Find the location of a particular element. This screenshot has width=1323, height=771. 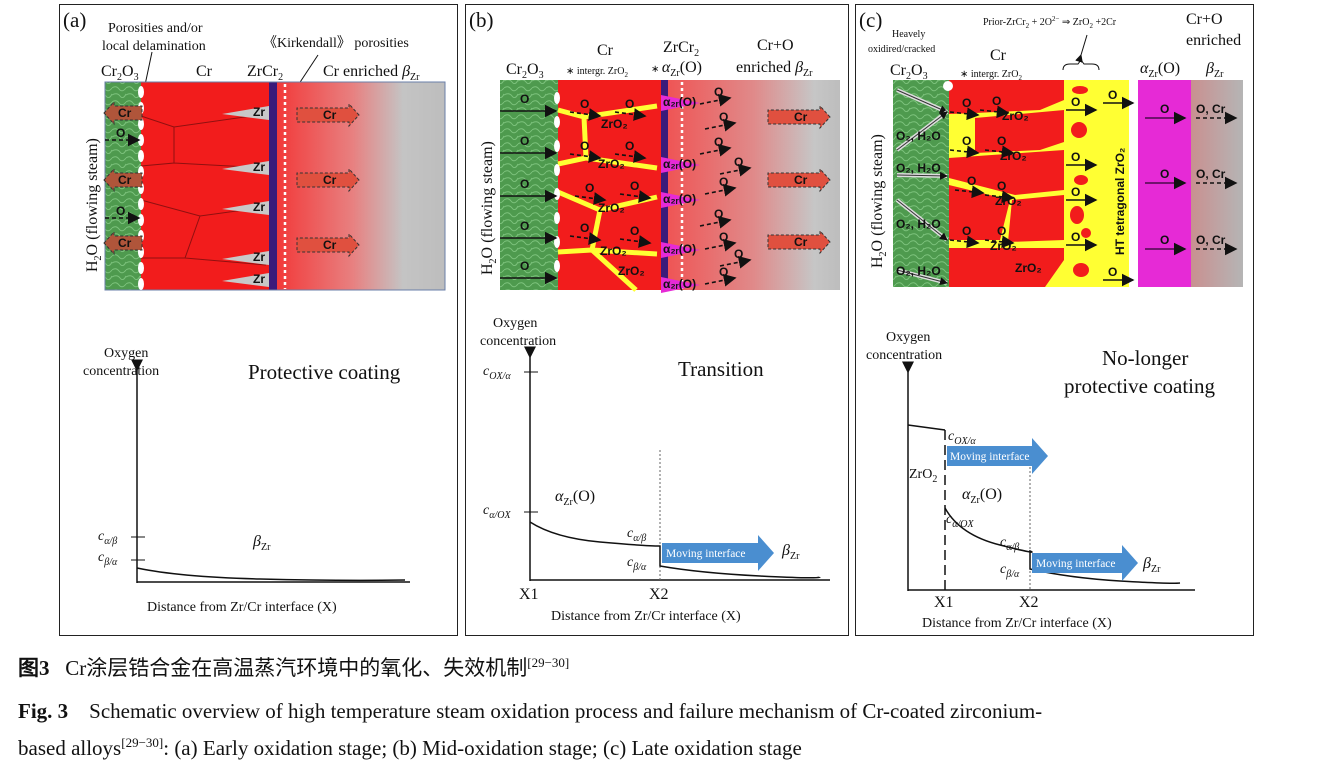

alpha-zr-o-label: αZr(O) is located at coordinates (575, 498).